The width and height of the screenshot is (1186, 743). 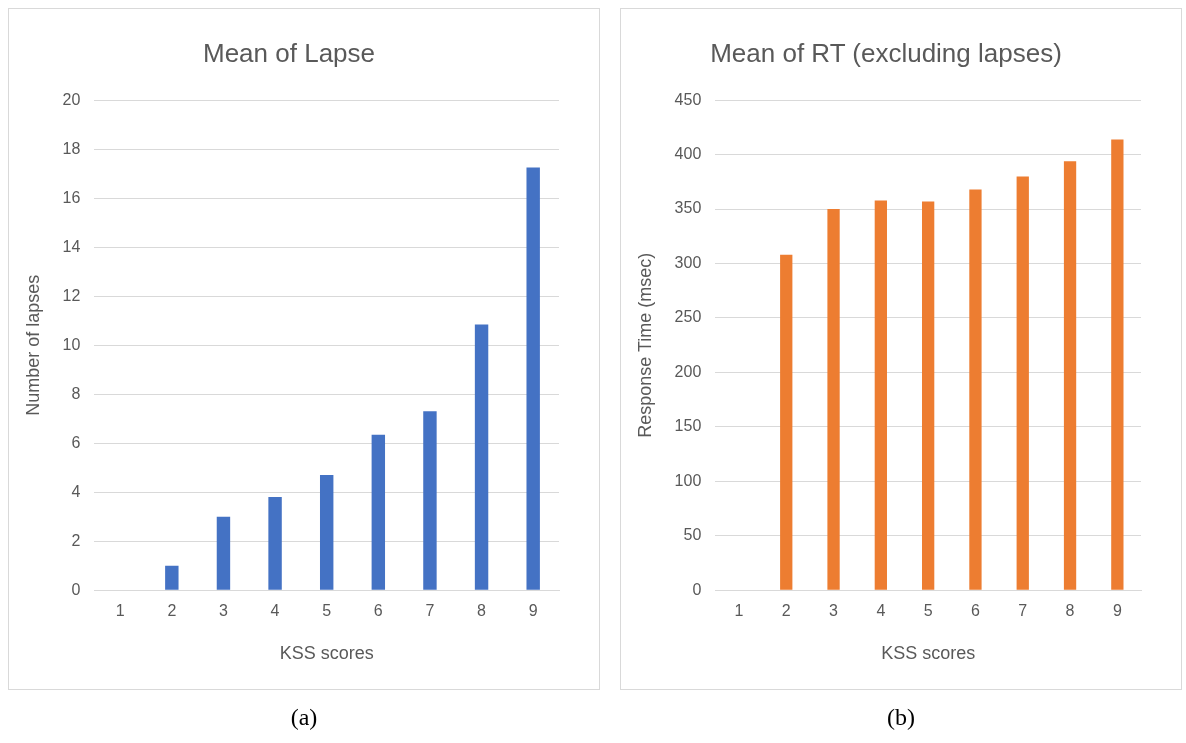 I want to click on y-tick-label: 4, so click(x=76, y=491).